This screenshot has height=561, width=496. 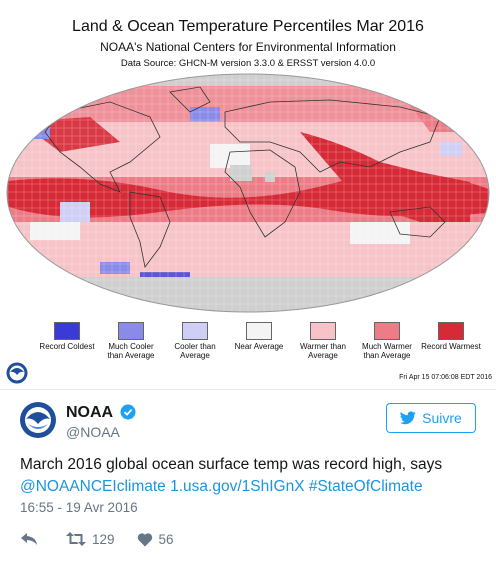 What do you see at coordinates (67, 346) in the screenshot?
I see `legend-label: Record Coldest` at bounding box center [67, 346].